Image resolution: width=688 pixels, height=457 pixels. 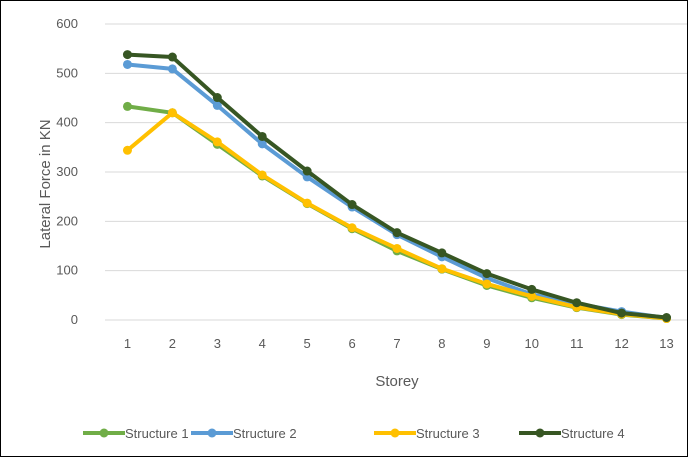 What do you see at coordinates (217, 343) in the screenshot?
I see `x-tick-label: 3` at bounding box center [217, 343].